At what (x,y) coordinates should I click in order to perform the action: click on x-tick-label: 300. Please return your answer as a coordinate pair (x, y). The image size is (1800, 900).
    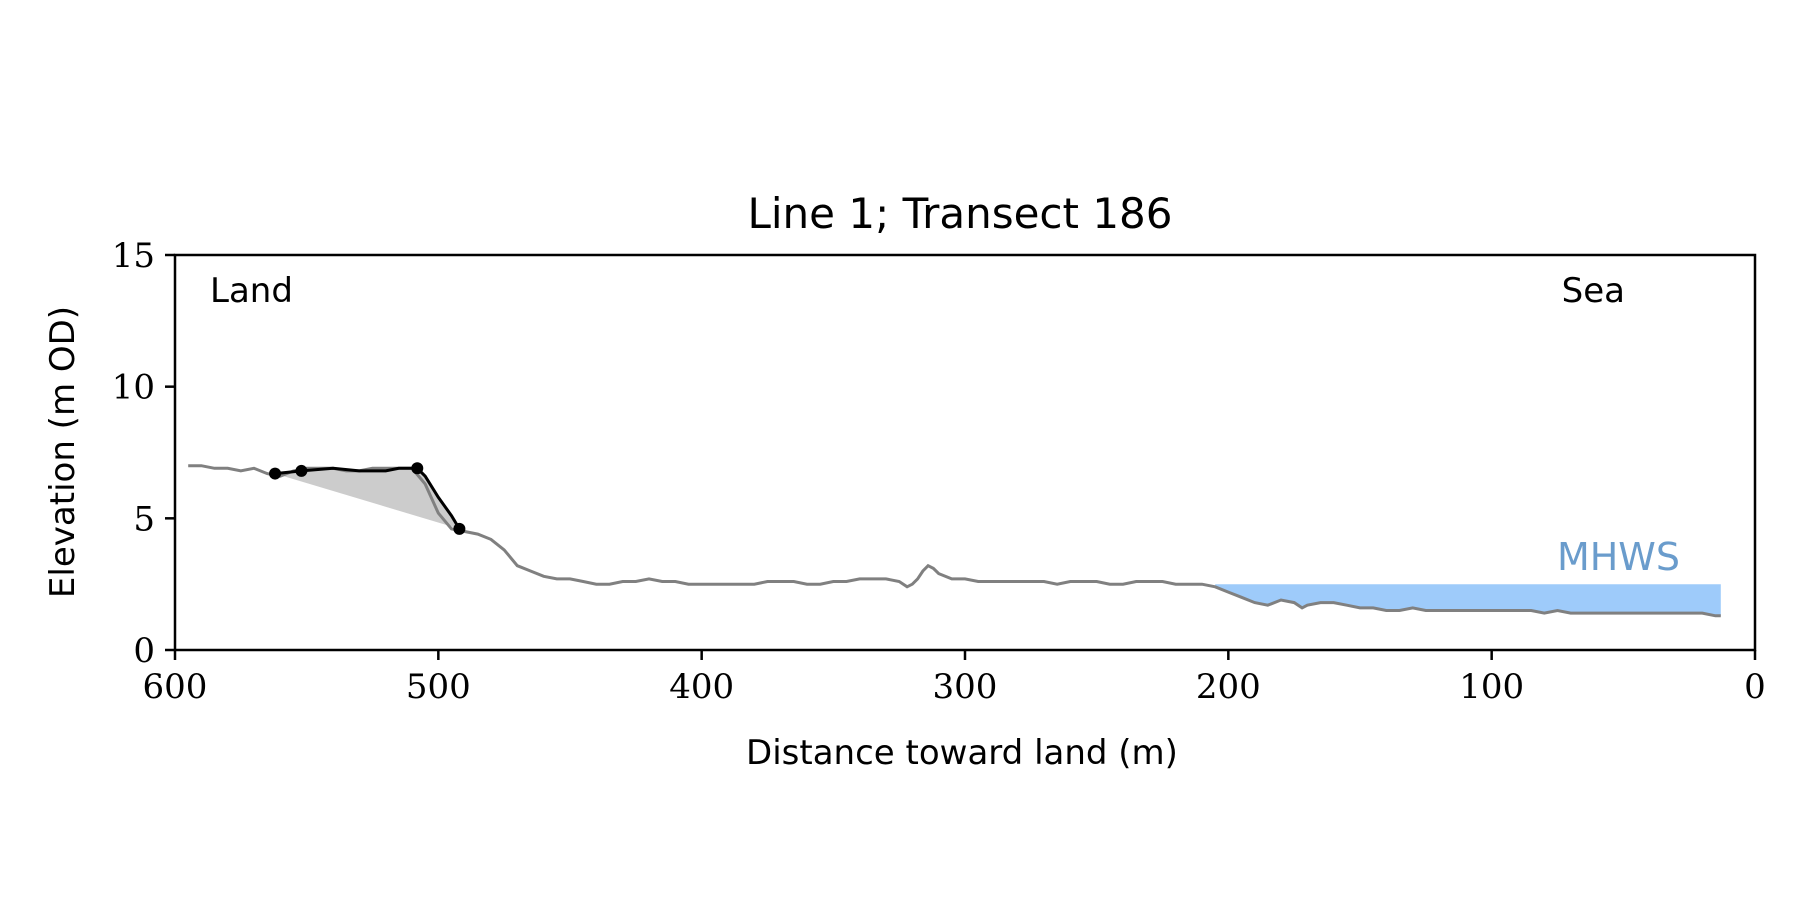
    Looking at the image, I should click on (965, 687).